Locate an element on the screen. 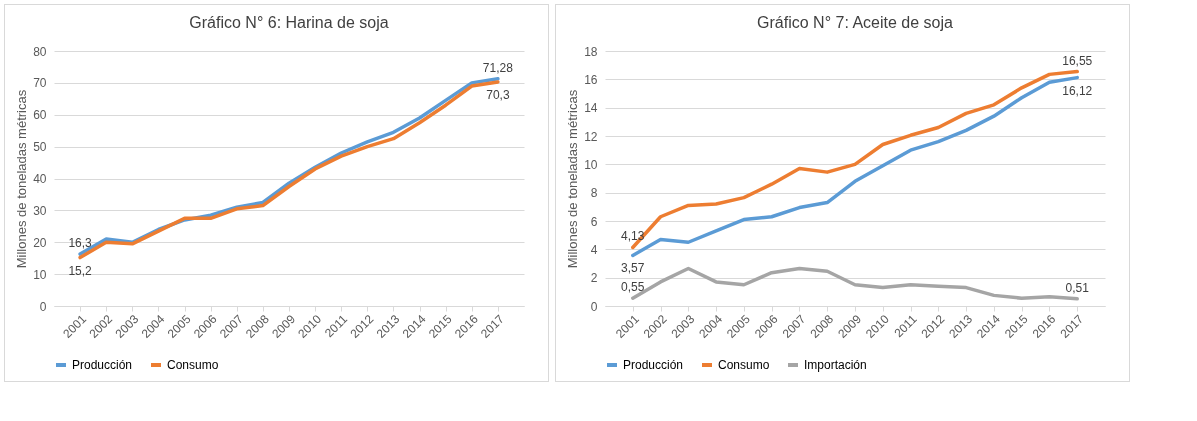 The width and height of the screenshot is (1197, 421). chart-title: Gráfico N° 6: Harina de soja is located at coordinates (289, 22).